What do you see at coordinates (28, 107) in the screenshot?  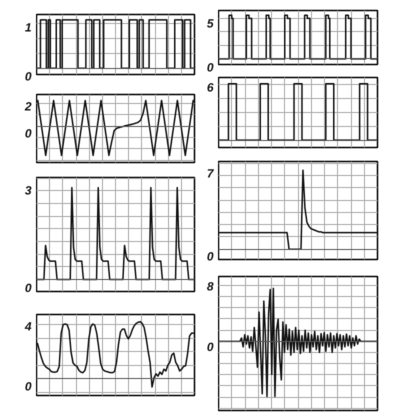 I see `chart-title: 2` at bounding box center [28, 107].